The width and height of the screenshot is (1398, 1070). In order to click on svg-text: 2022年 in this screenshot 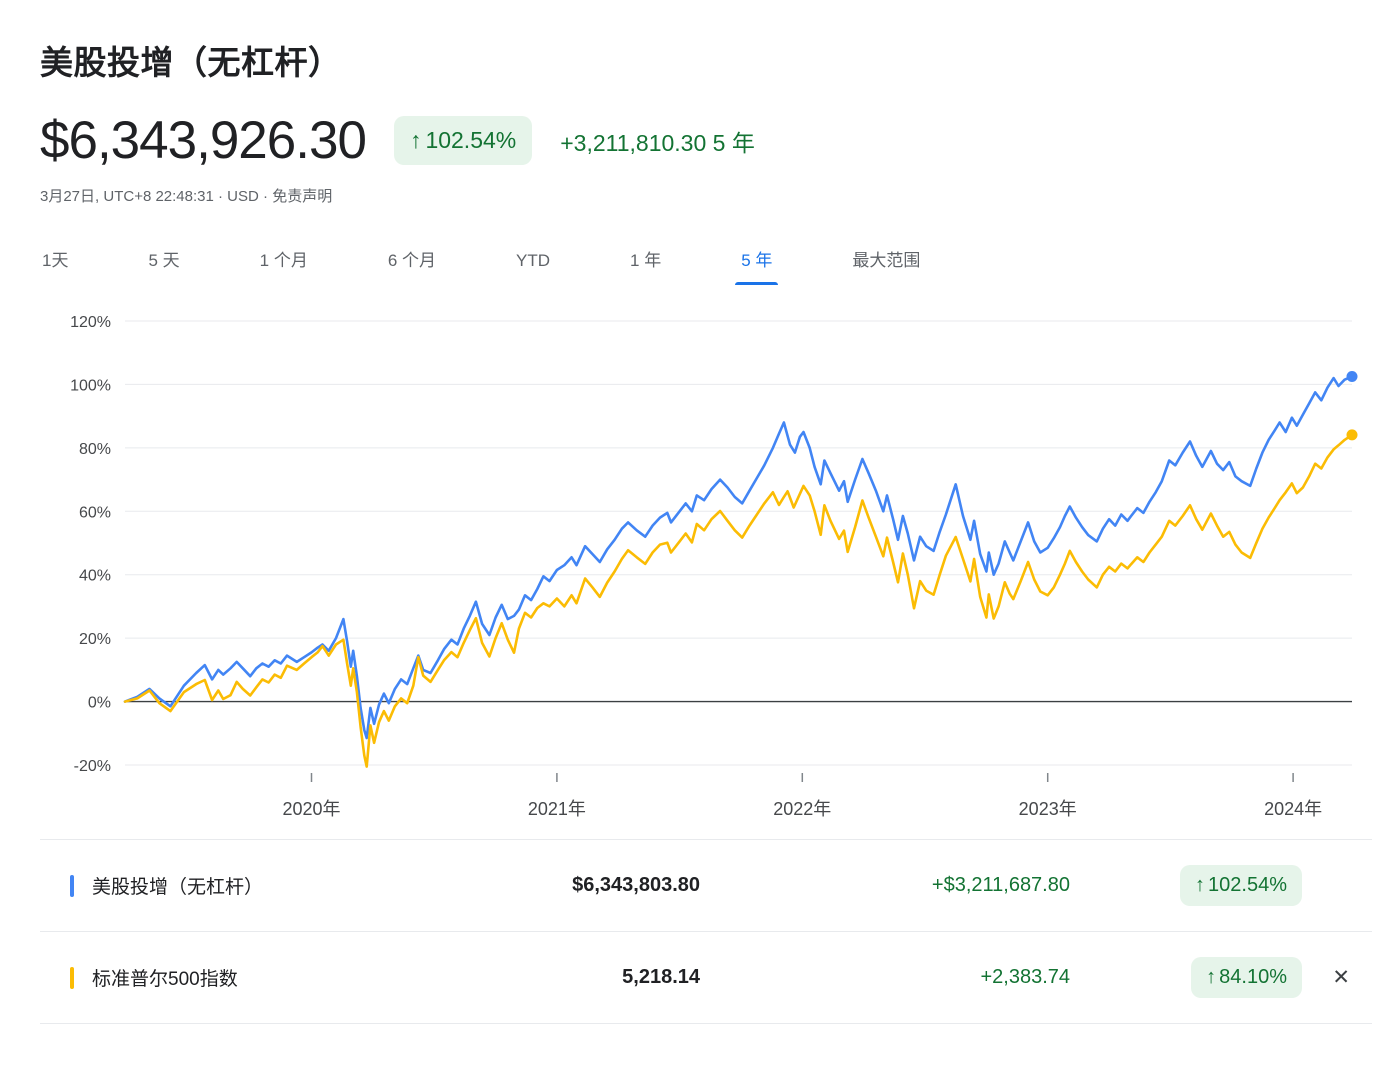, I will do `click(802, 809)`.